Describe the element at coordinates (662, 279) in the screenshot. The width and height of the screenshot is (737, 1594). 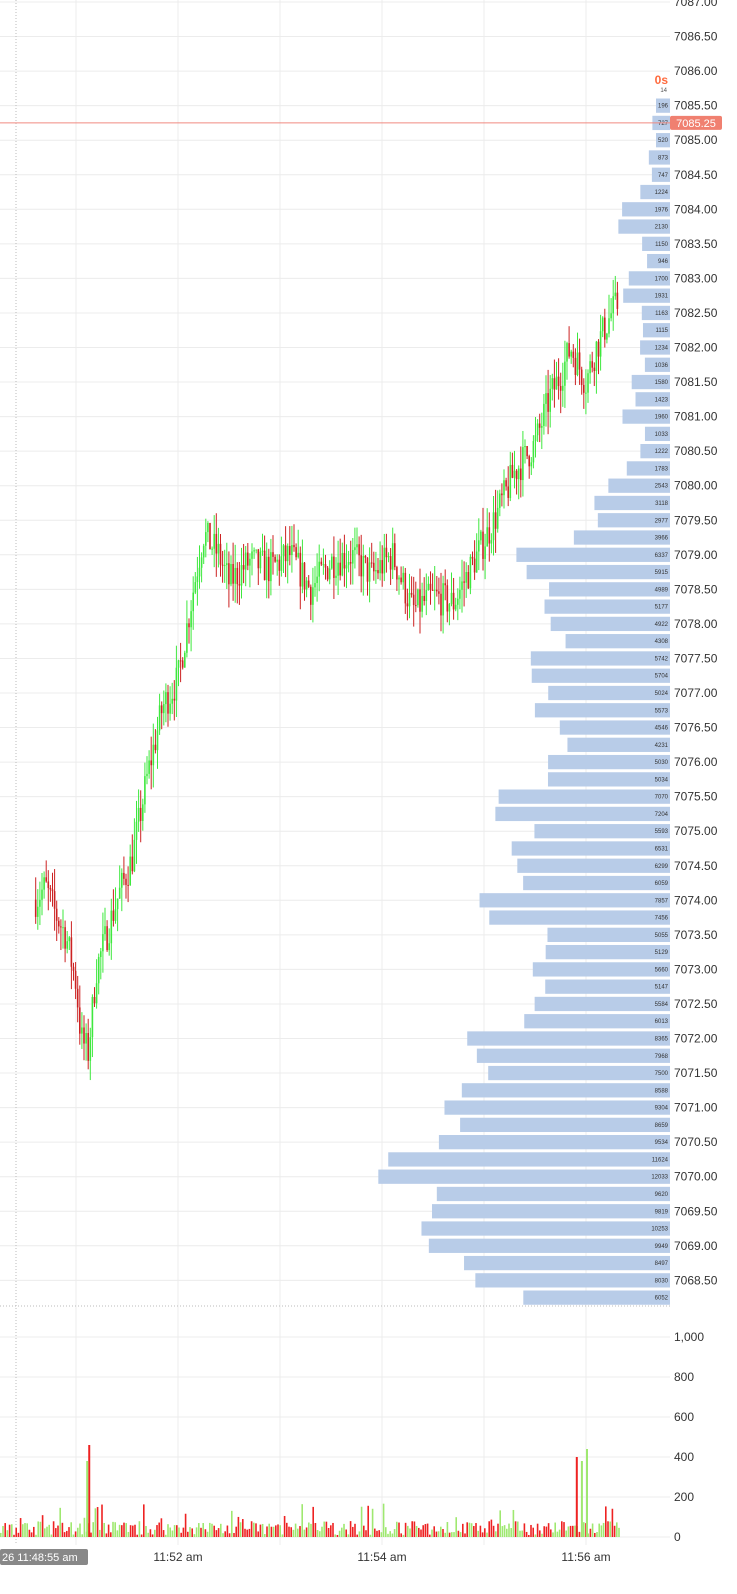
I see `profile-bar-label: 1700` at that location.